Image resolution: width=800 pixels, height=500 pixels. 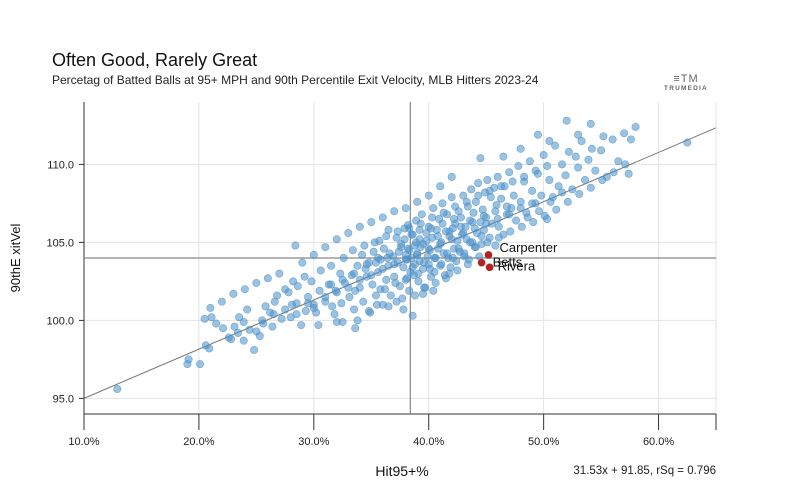 What do you see at coordinates (60, 165) in the screenshot?
I see `y-tick-label: 110.0` at bounding box center [60, 165].